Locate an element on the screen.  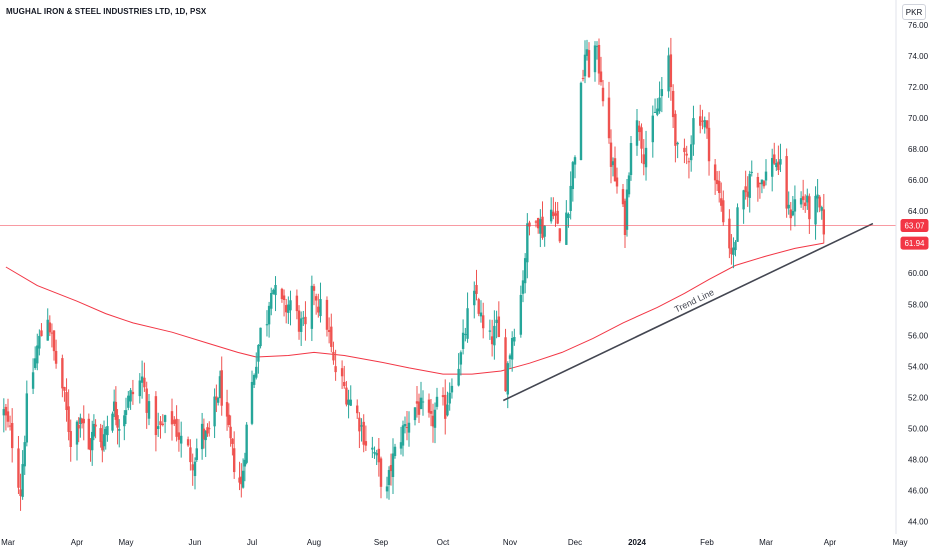
last-price-badge-bg is located at coordinates (914, 226).